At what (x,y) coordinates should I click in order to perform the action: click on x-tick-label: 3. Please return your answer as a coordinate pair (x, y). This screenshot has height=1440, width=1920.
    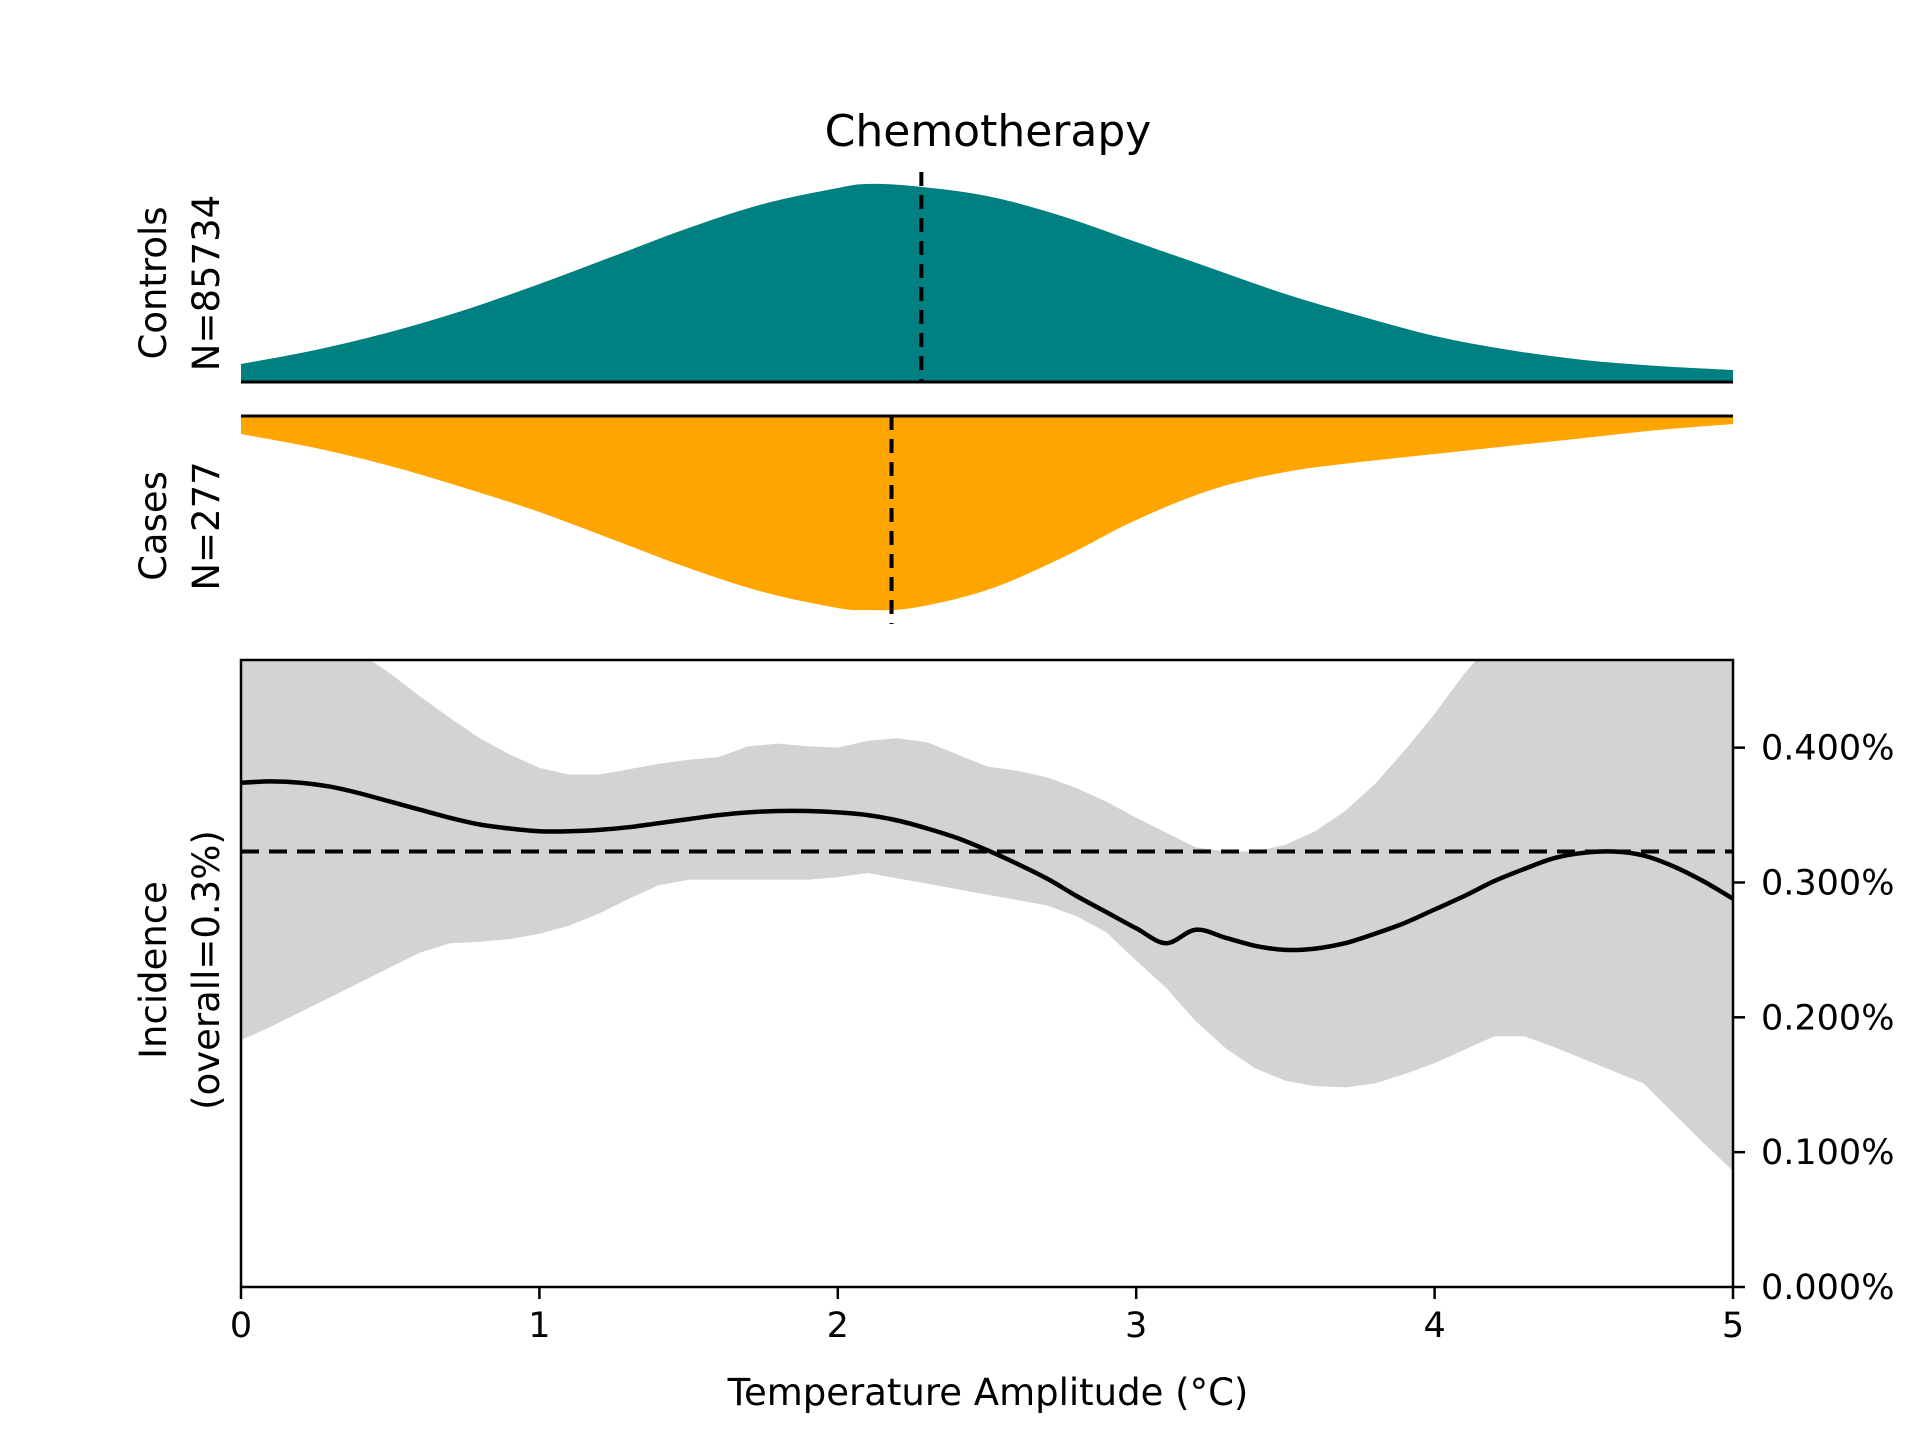
    Looking at the image, I should click on (1136, 1326).